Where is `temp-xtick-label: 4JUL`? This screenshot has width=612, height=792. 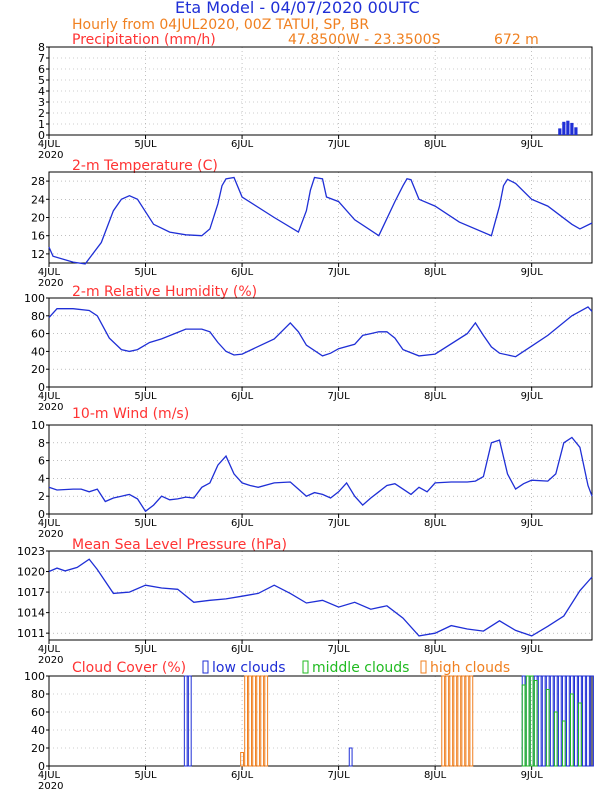 temp-xtick-label: 4JUL is located at coordinates (49, 272).